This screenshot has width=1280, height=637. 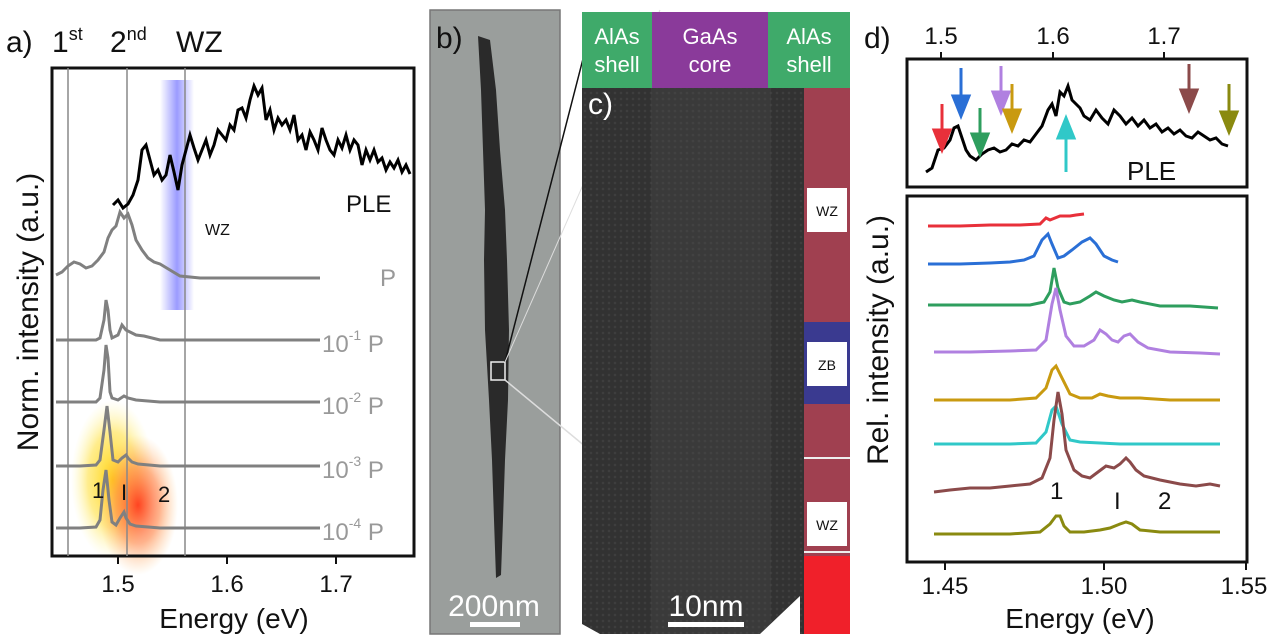 I want to click on top-xtick-label-2: 1.6, so click(x=1052, y=36).